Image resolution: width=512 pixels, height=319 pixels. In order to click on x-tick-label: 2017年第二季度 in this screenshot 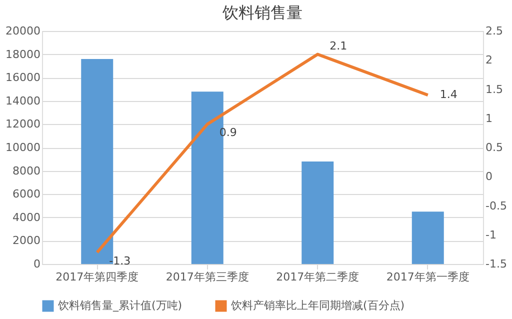, I will do `click(318, 277)`.